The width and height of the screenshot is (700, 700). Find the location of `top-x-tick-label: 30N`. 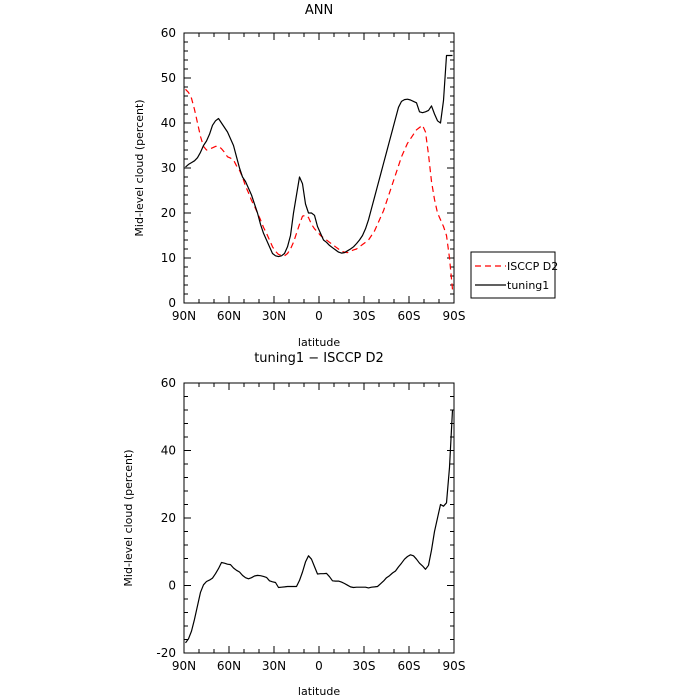

top-x-tick-label: 30N is located at coordinates (274, 316).